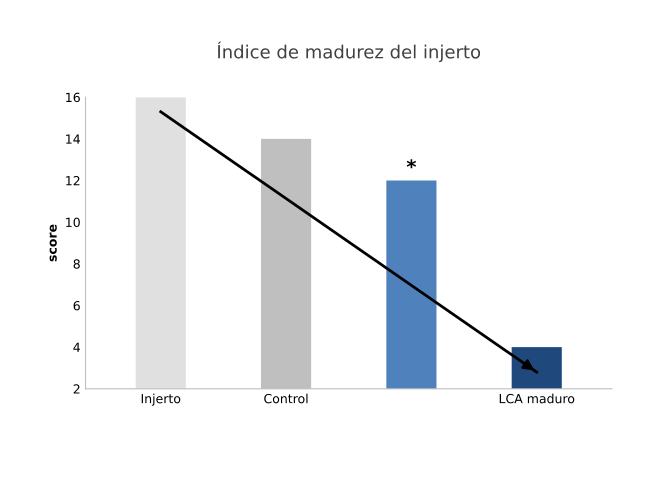 This screenshot has height=486, width=658. Describe the element at coordinates (77, 264) in the screenshot. I see `y-tick-label: 8` at that location.